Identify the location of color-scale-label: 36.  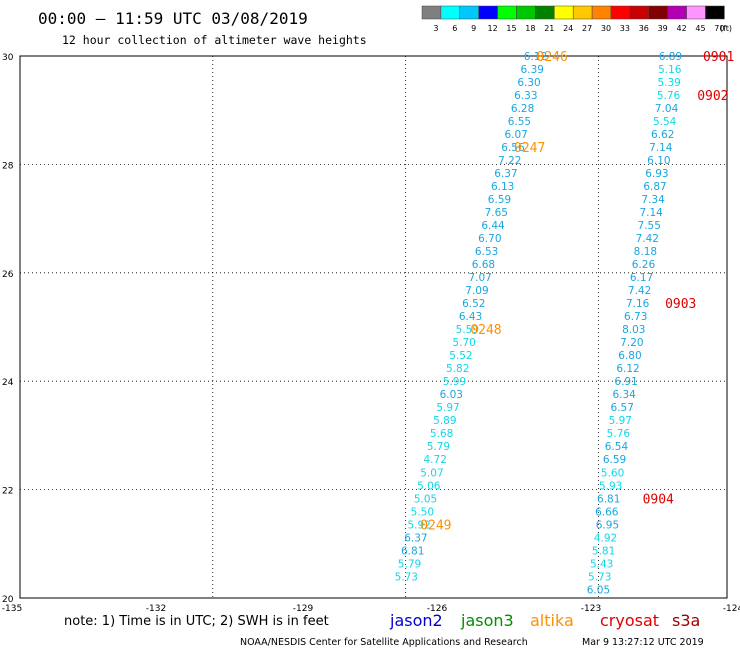
(644, 28).